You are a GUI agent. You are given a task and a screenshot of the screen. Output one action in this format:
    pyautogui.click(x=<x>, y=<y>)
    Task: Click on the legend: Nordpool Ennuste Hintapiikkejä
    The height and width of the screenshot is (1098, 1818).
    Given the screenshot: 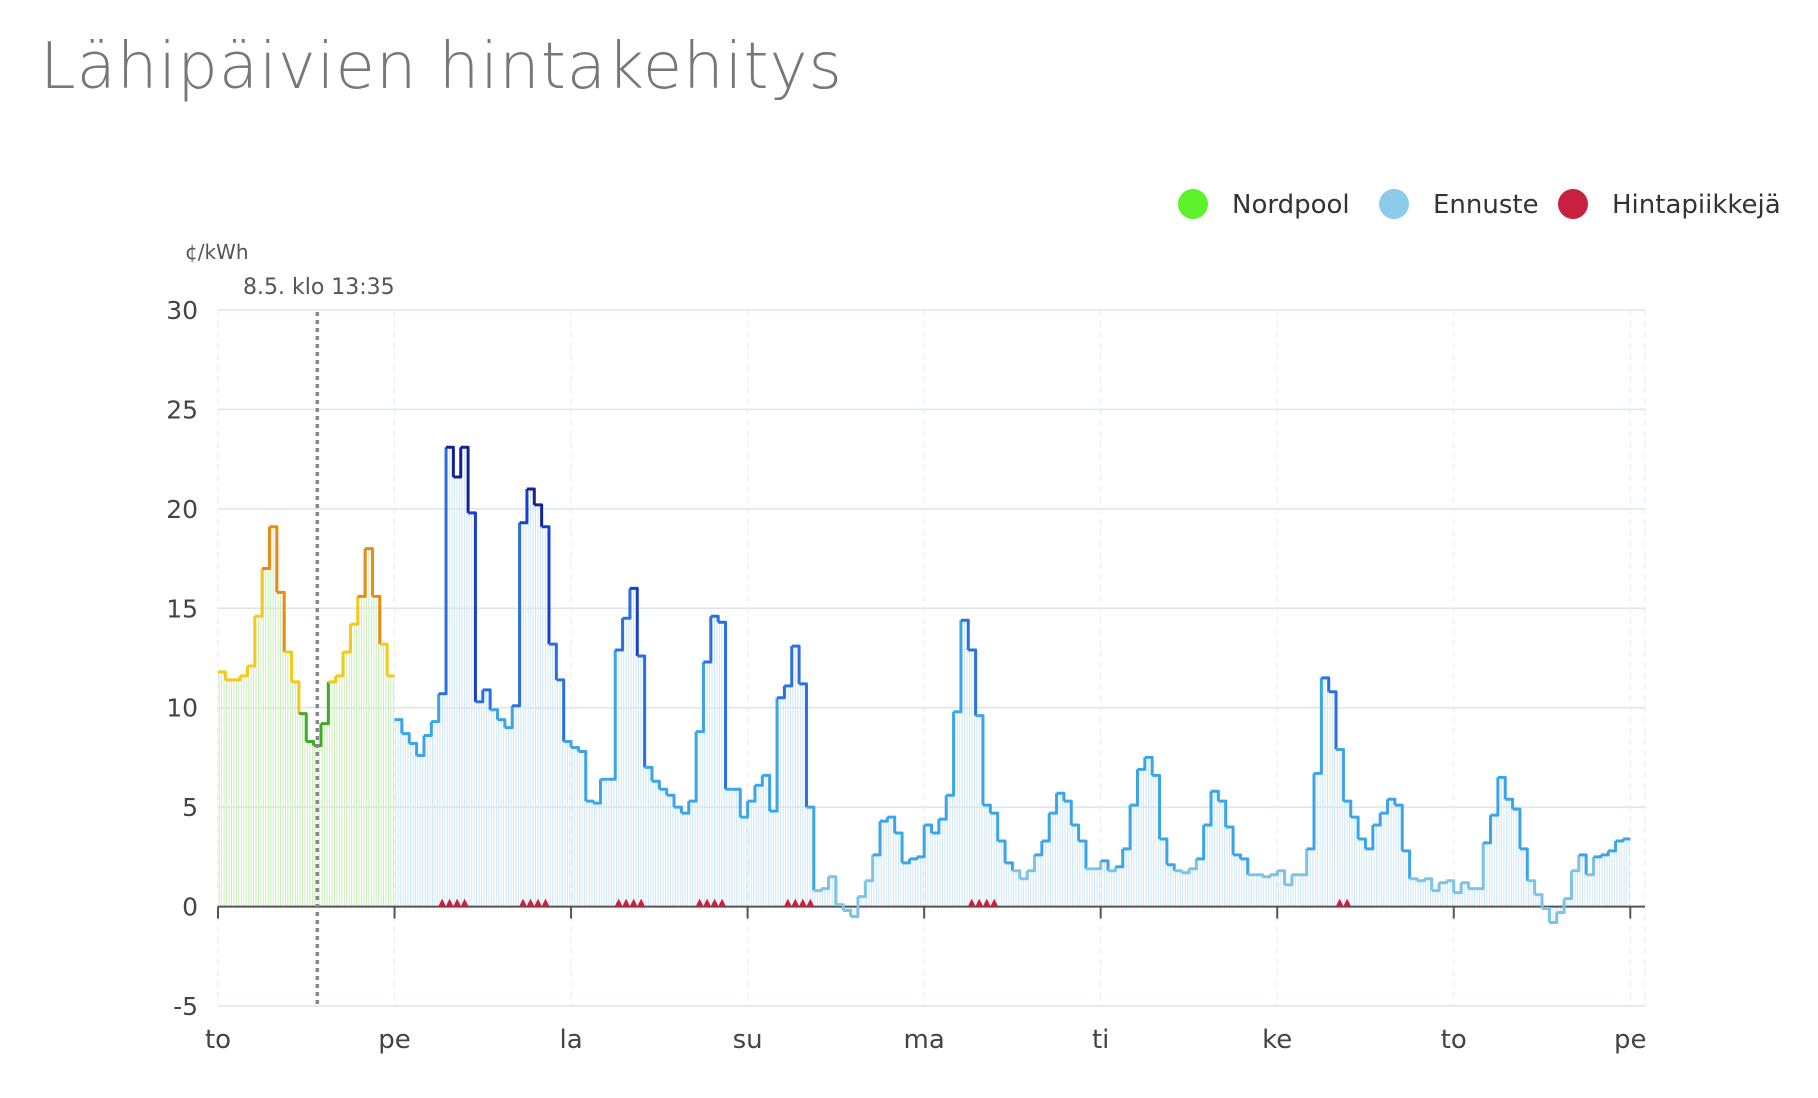 What is the action you would take?
    pyautogui.click(x=1479, y=204)
    